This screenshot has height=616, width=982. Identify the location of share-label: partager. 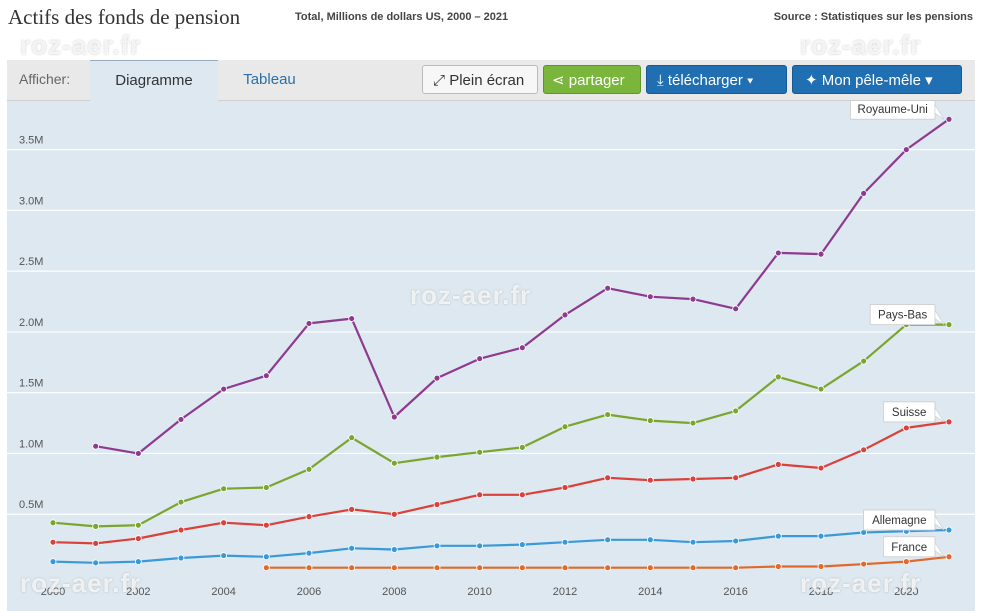
(596, 80).